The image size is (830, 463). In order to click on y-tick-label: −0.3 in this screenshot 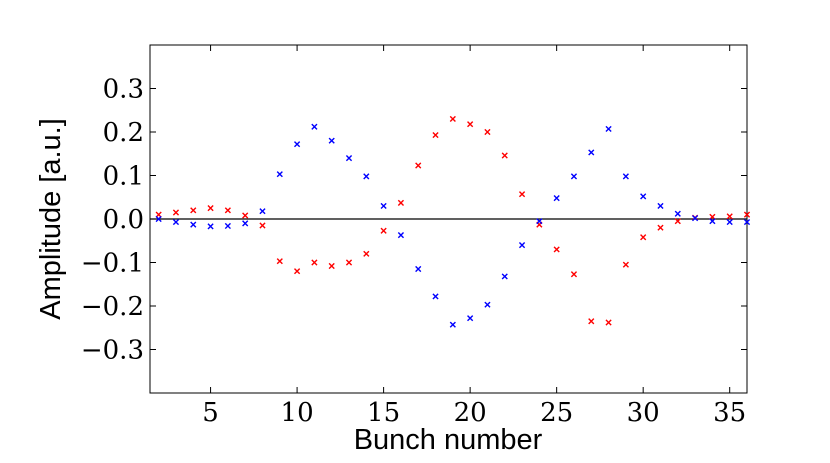, I will do `click(112, 351)`.